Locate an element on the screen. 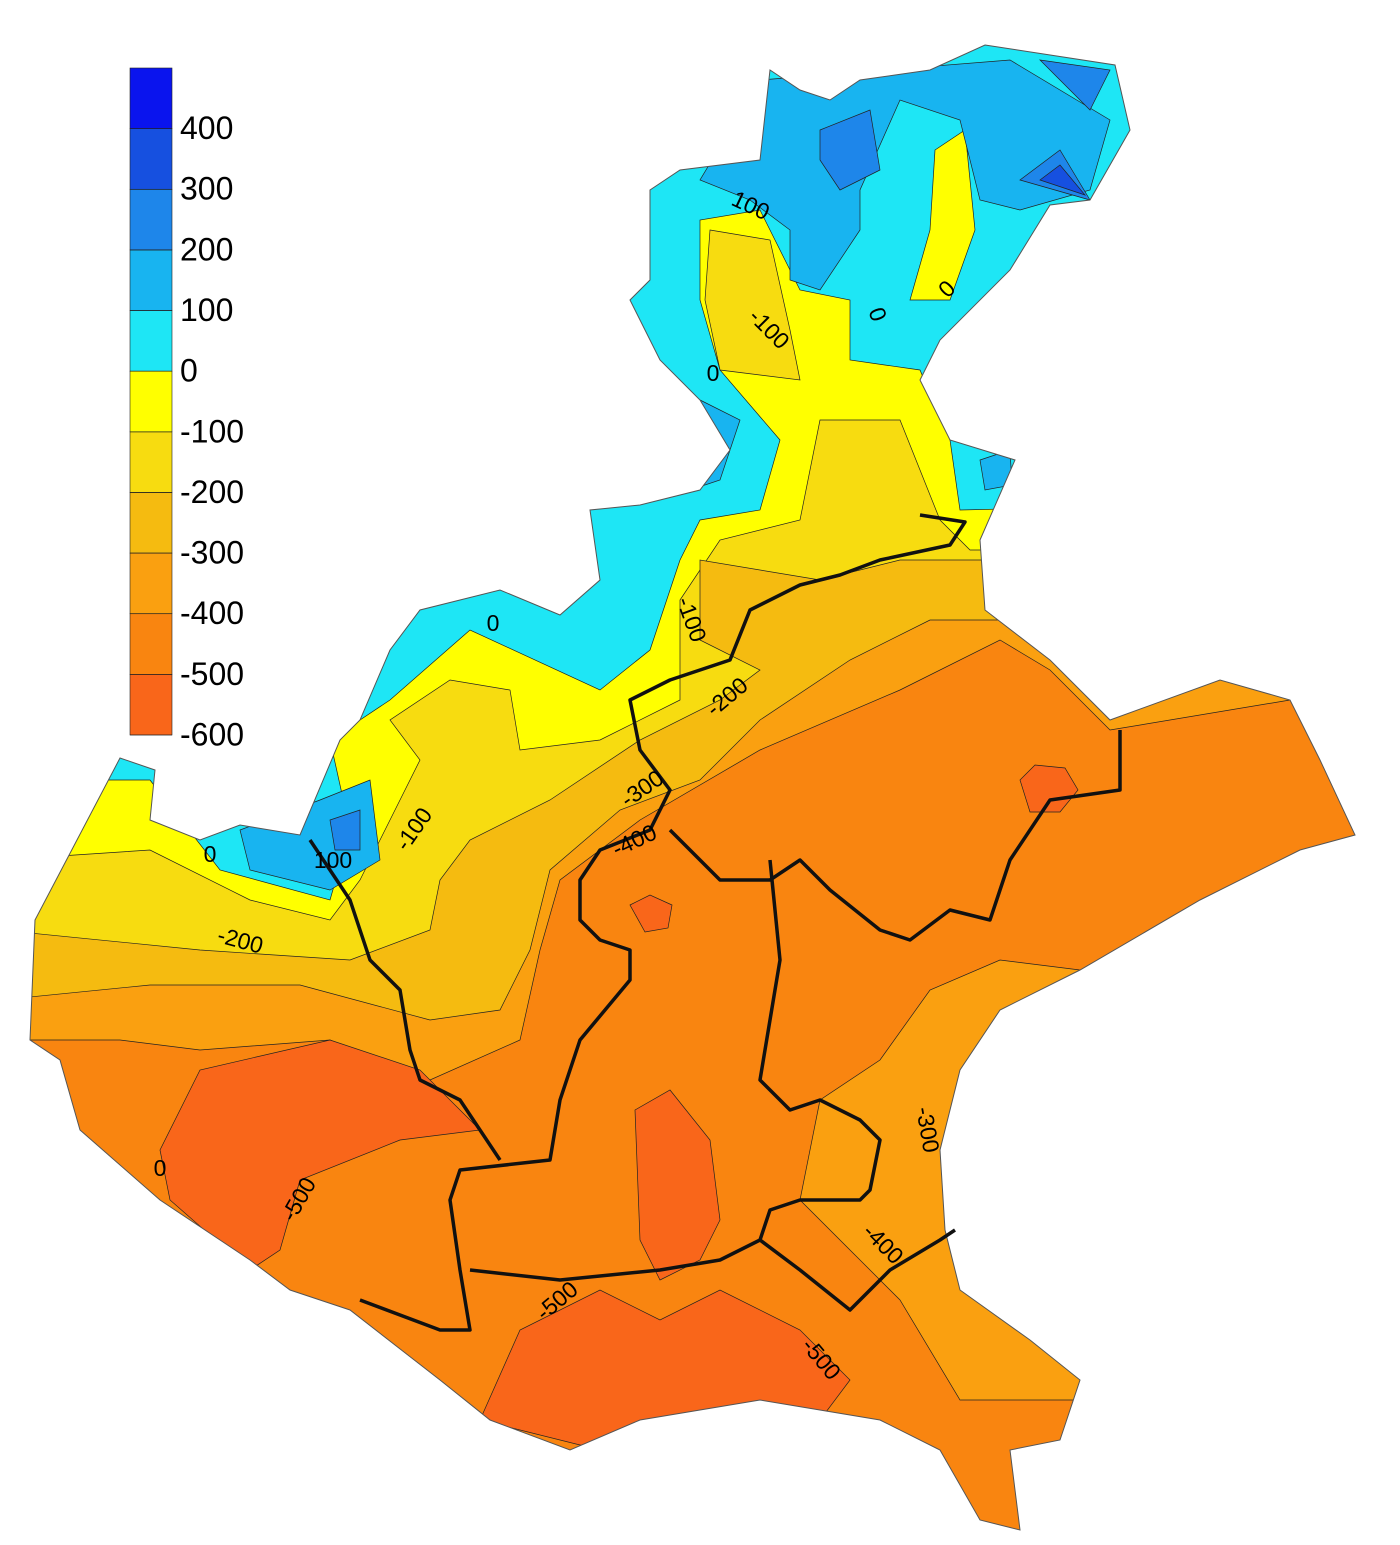  legend-label: 400 is located at coordinates (206, 128).